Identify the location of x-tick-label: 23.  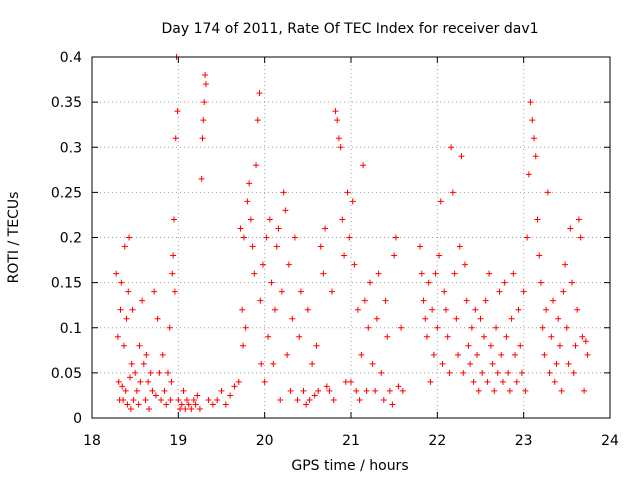
(524, 441).